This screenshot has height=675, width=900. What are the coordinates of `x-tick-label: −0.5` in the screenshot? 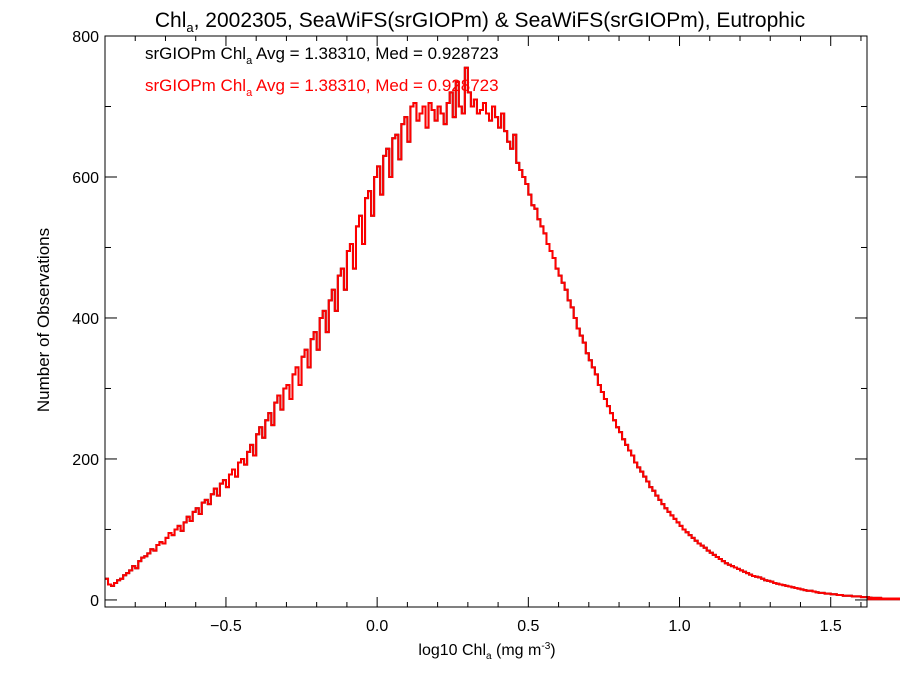 It's located at (226, 626).